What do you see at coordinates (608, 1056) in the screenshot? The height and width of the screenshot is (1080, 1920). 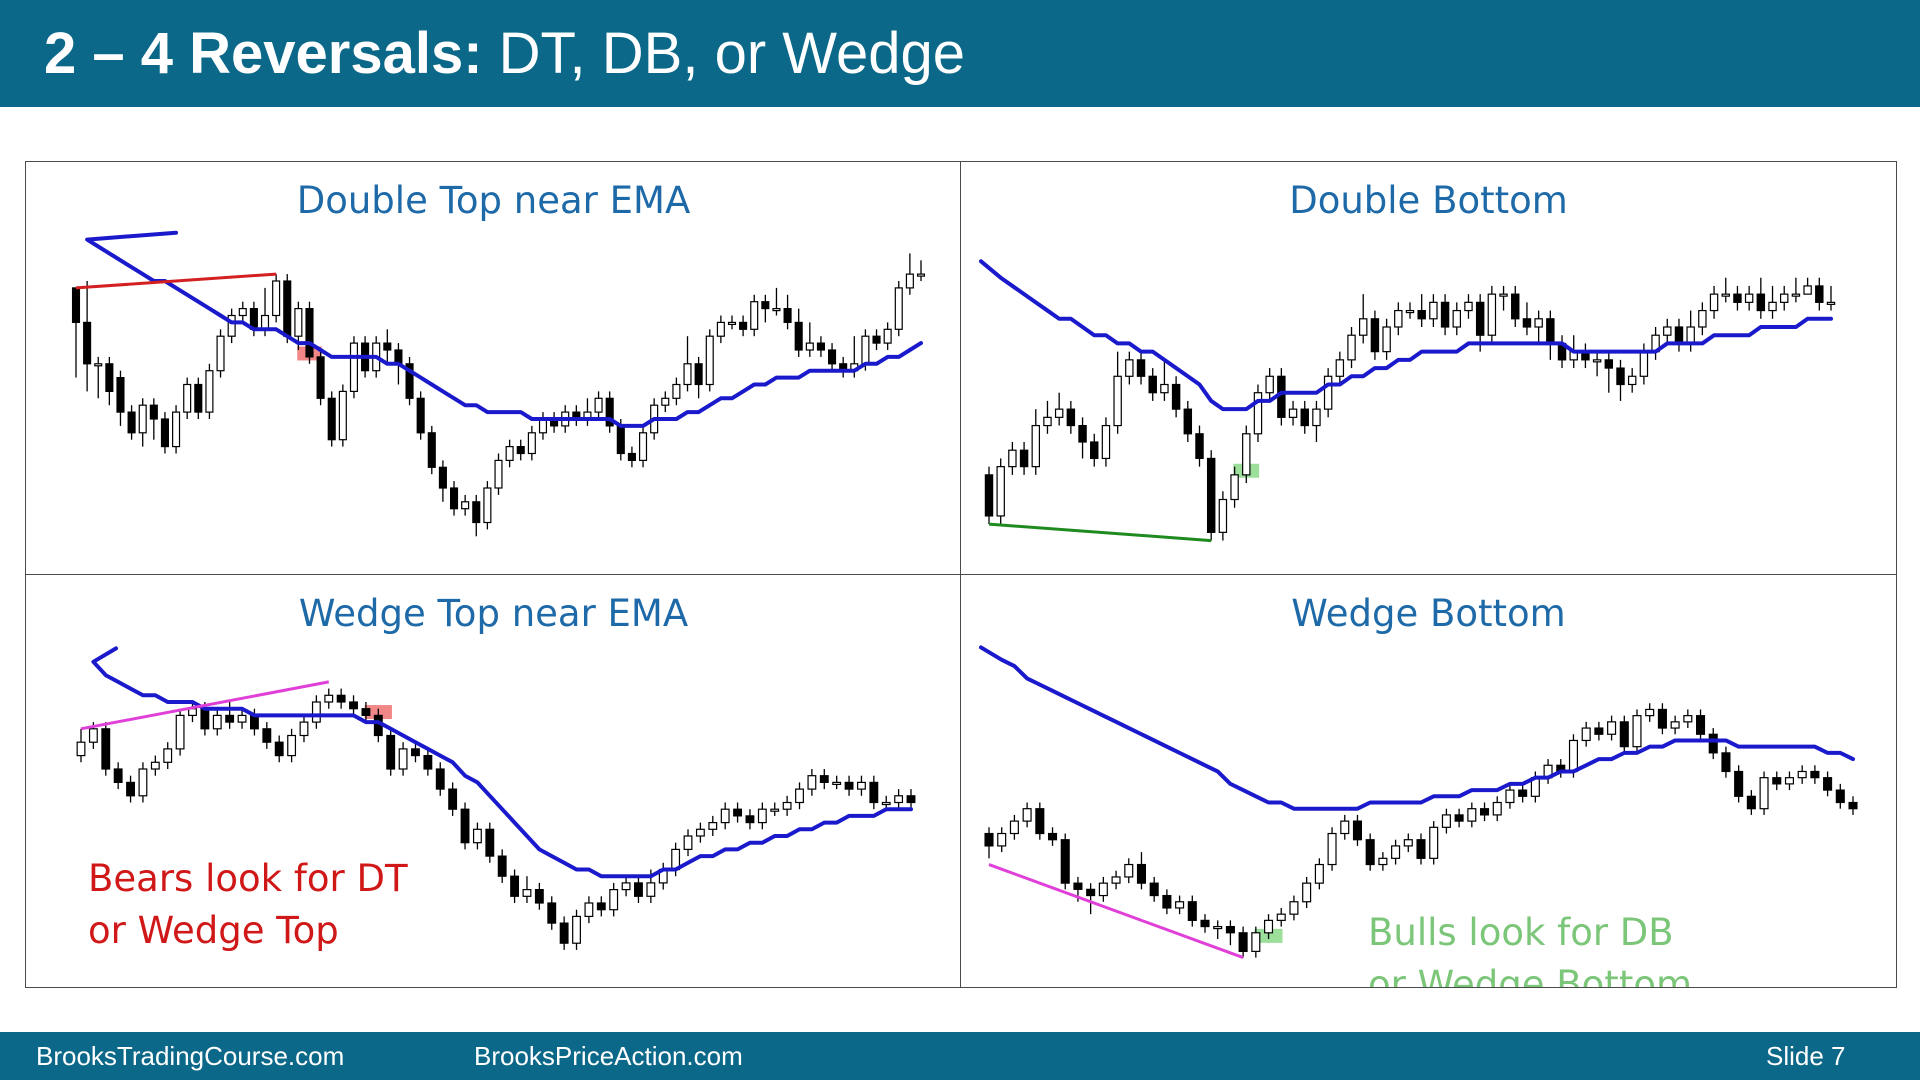 I see `footer-site-priceaction: BrooksPriceAction.com` at bounding box center [608, 1056].